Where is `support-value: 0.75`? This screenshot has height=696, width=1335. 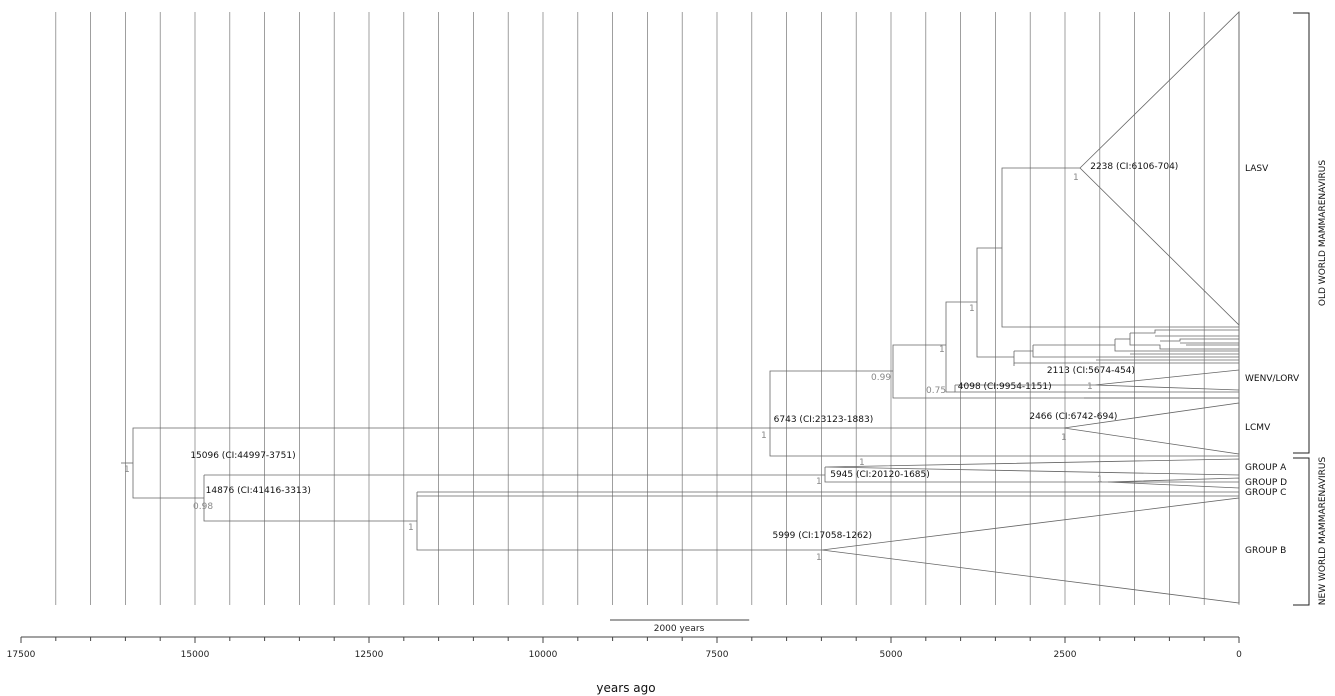
support-value: 0.75 is located at coordinates (936, 391).